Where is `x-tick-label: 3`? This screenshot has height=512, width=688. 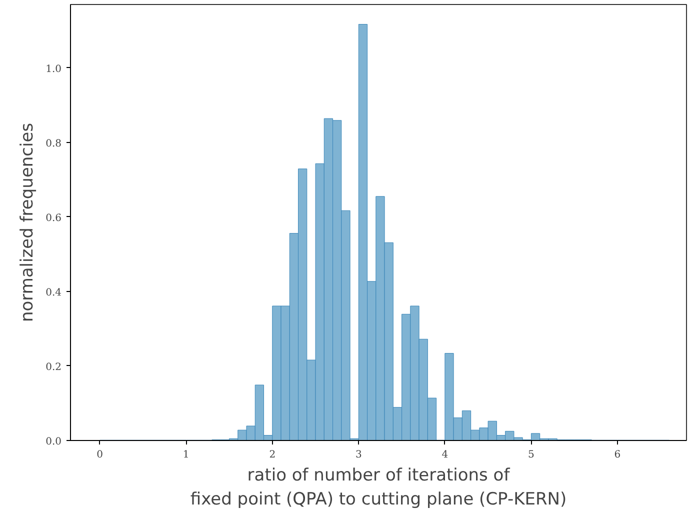
x-tick-label: 3 is located at coordinates (358, 455).